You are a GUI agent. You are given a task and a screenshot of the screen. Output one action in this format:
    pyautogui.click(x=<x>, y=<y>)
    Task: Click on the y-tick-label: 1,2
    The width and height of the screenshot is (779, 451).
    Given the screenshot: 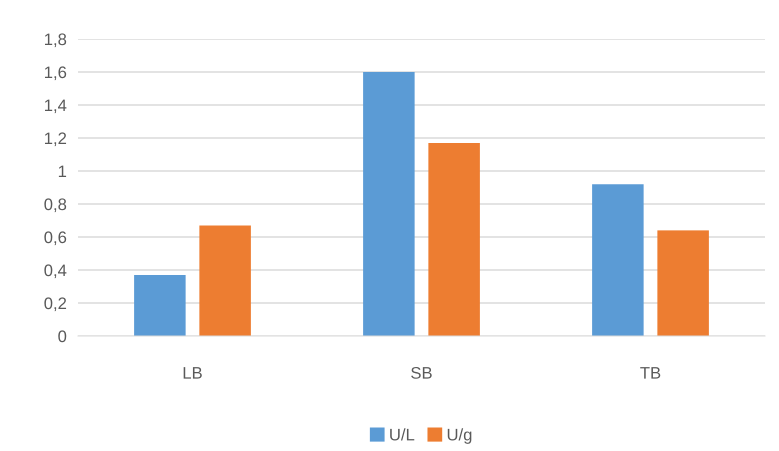 What is the action you would take?
    pyautogui.click(x=55, y=139)
    